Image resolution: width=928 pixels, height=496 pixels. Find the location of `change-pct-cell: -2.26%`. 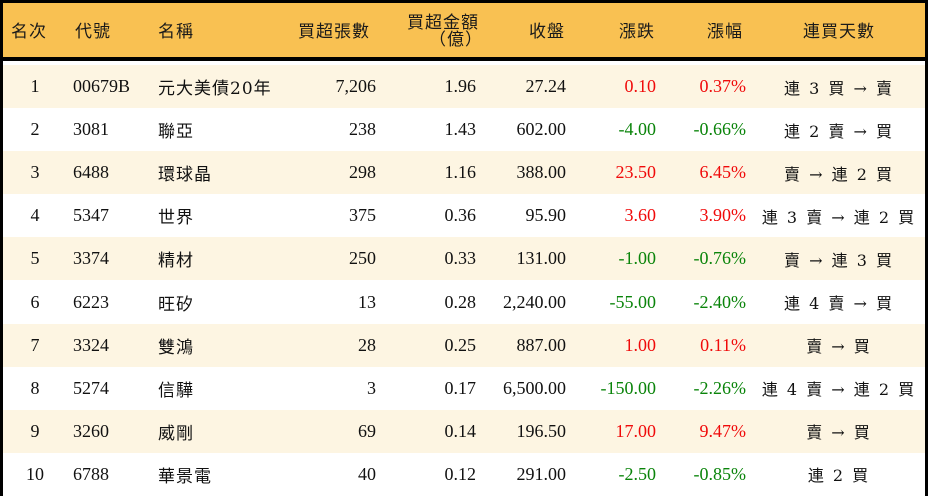

change-pct-cell: -2.26% is located at coordinates (720, 387).